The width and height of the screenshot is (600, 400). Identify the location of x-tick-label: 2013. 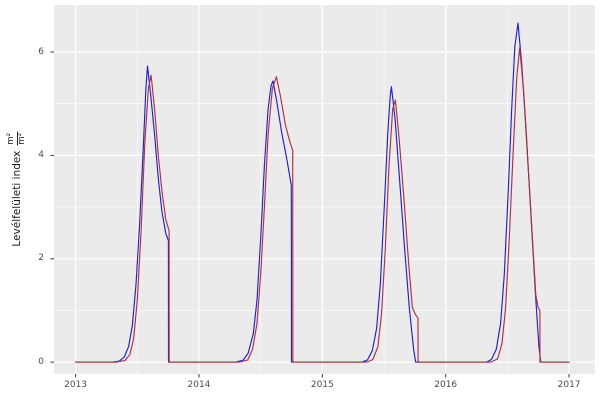
(76, 385).